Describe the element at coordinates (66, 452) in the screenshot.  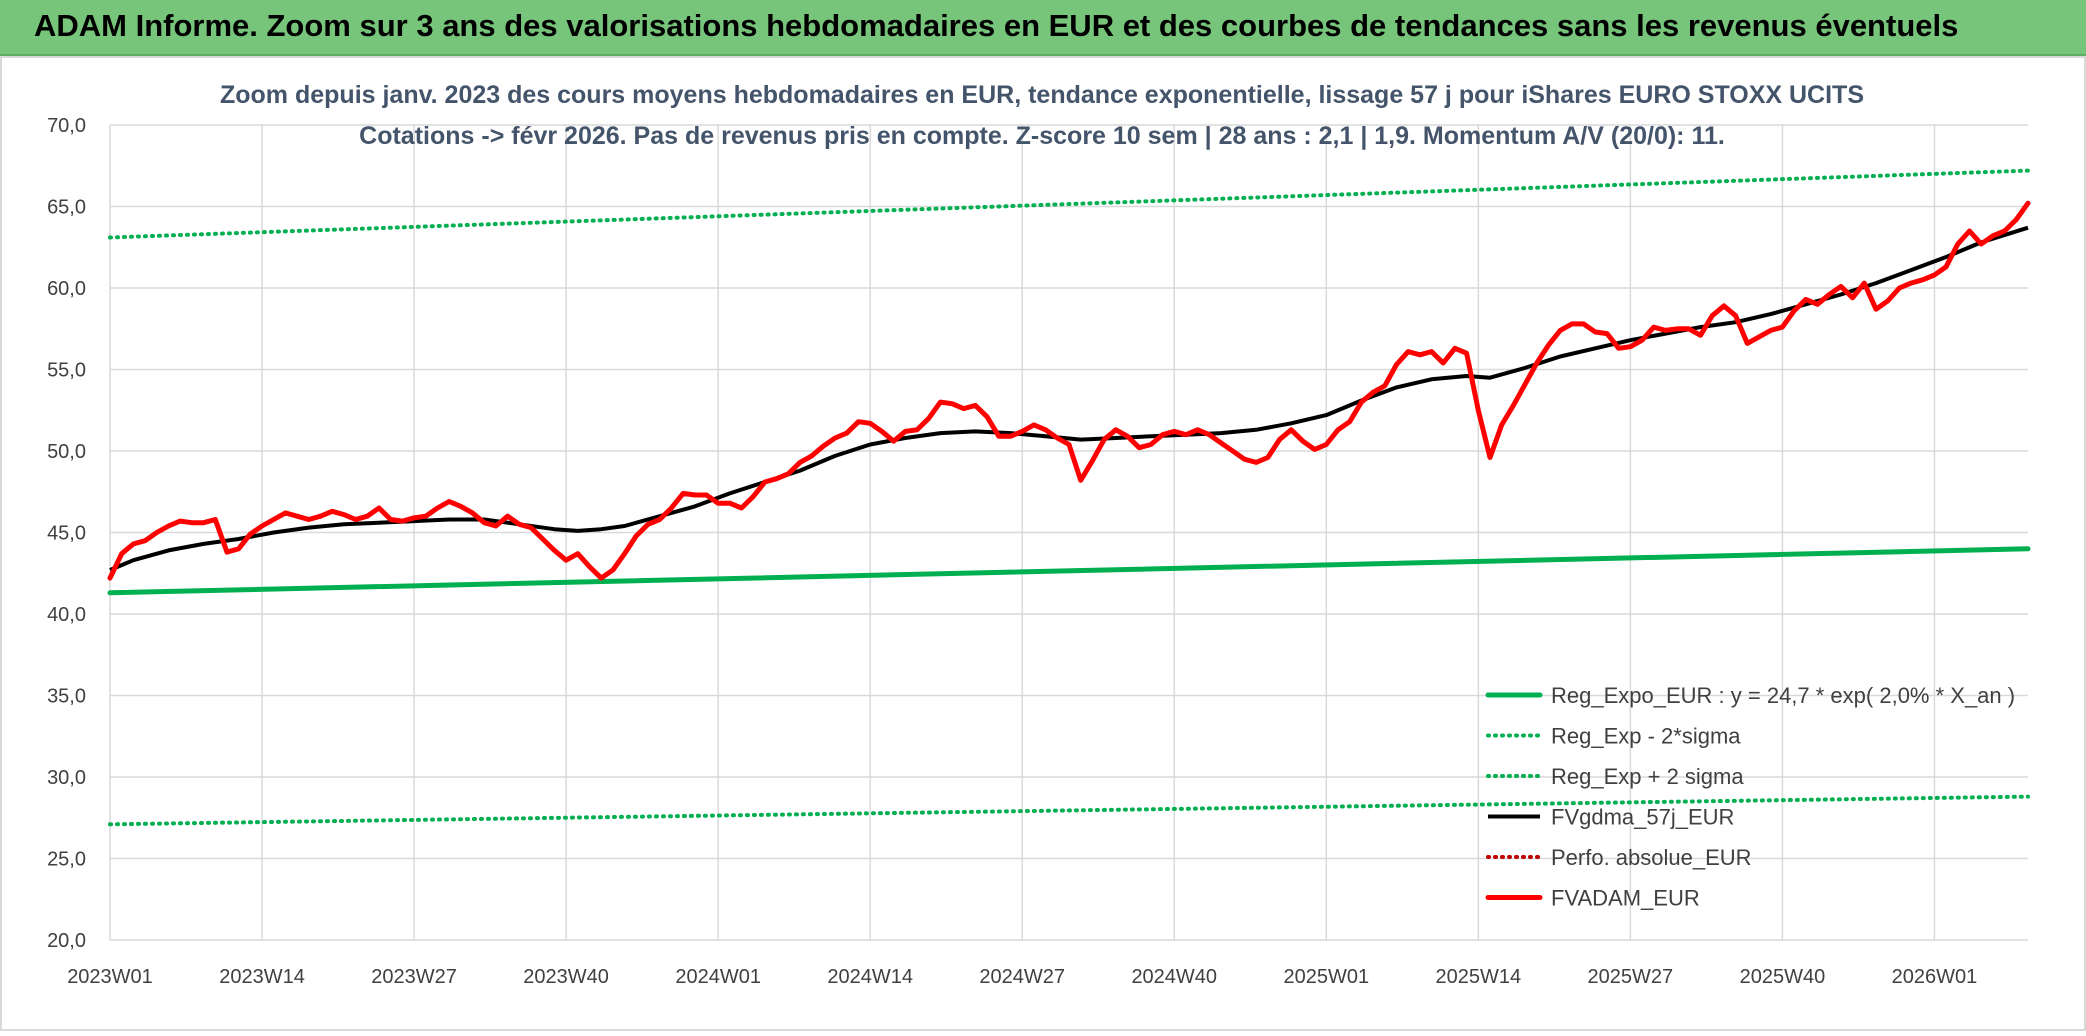
I see `y-tick-label: 50,0` at that location.